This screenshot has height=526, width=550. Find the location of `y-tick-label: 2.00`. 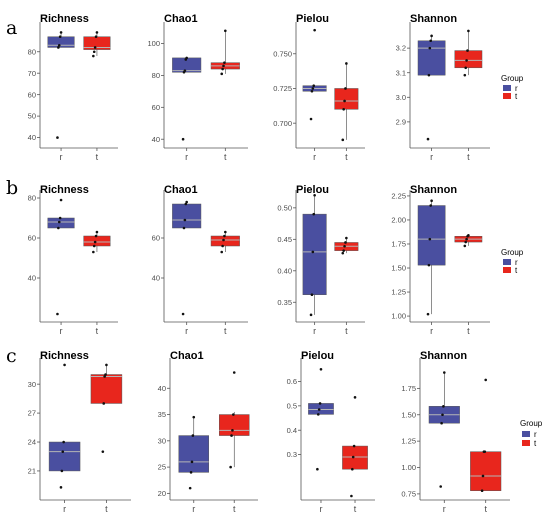

y-tick-label: 2.00 is located at coordinates (398, 220).